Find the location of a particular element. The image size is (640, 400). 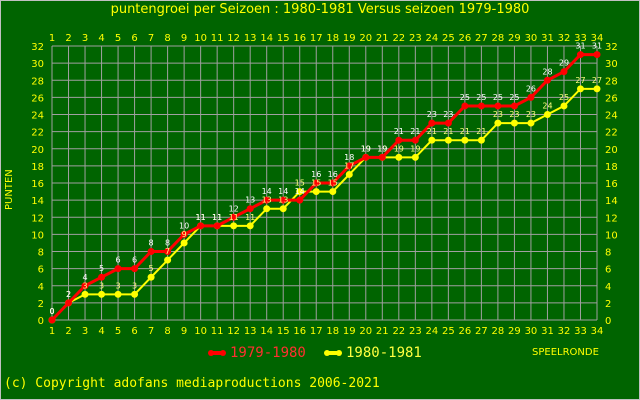

data-label-series-1: 4 is located at coordinates (84, 277).